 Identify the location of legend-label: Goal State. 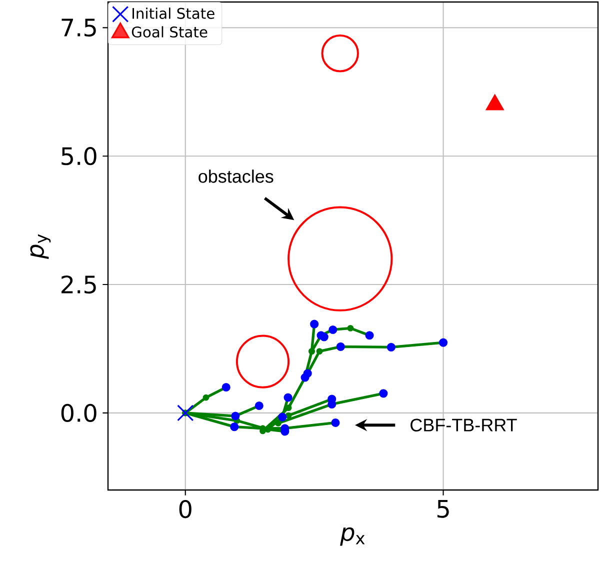
(170, 32).